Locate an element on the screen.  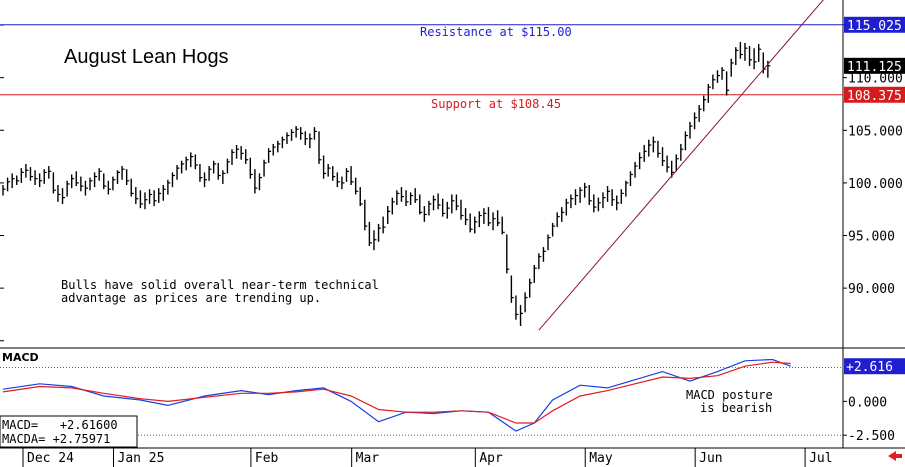
price-tick-label: 110.000 is located at coordinates (875, 79).